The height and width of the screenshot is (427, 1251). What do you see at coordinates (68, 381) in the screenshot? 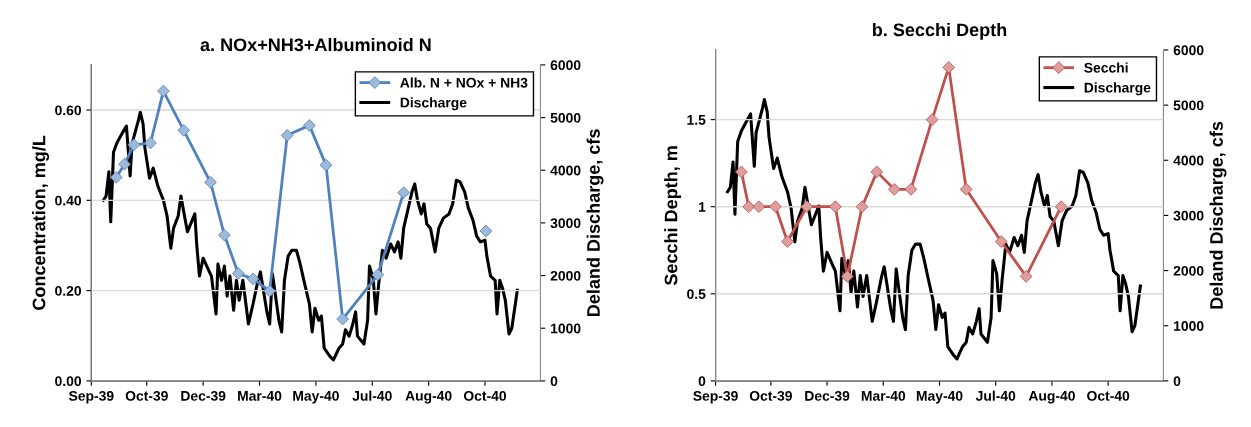
I see `y-tick-label: 0.00` at bounding box center [68, 381].